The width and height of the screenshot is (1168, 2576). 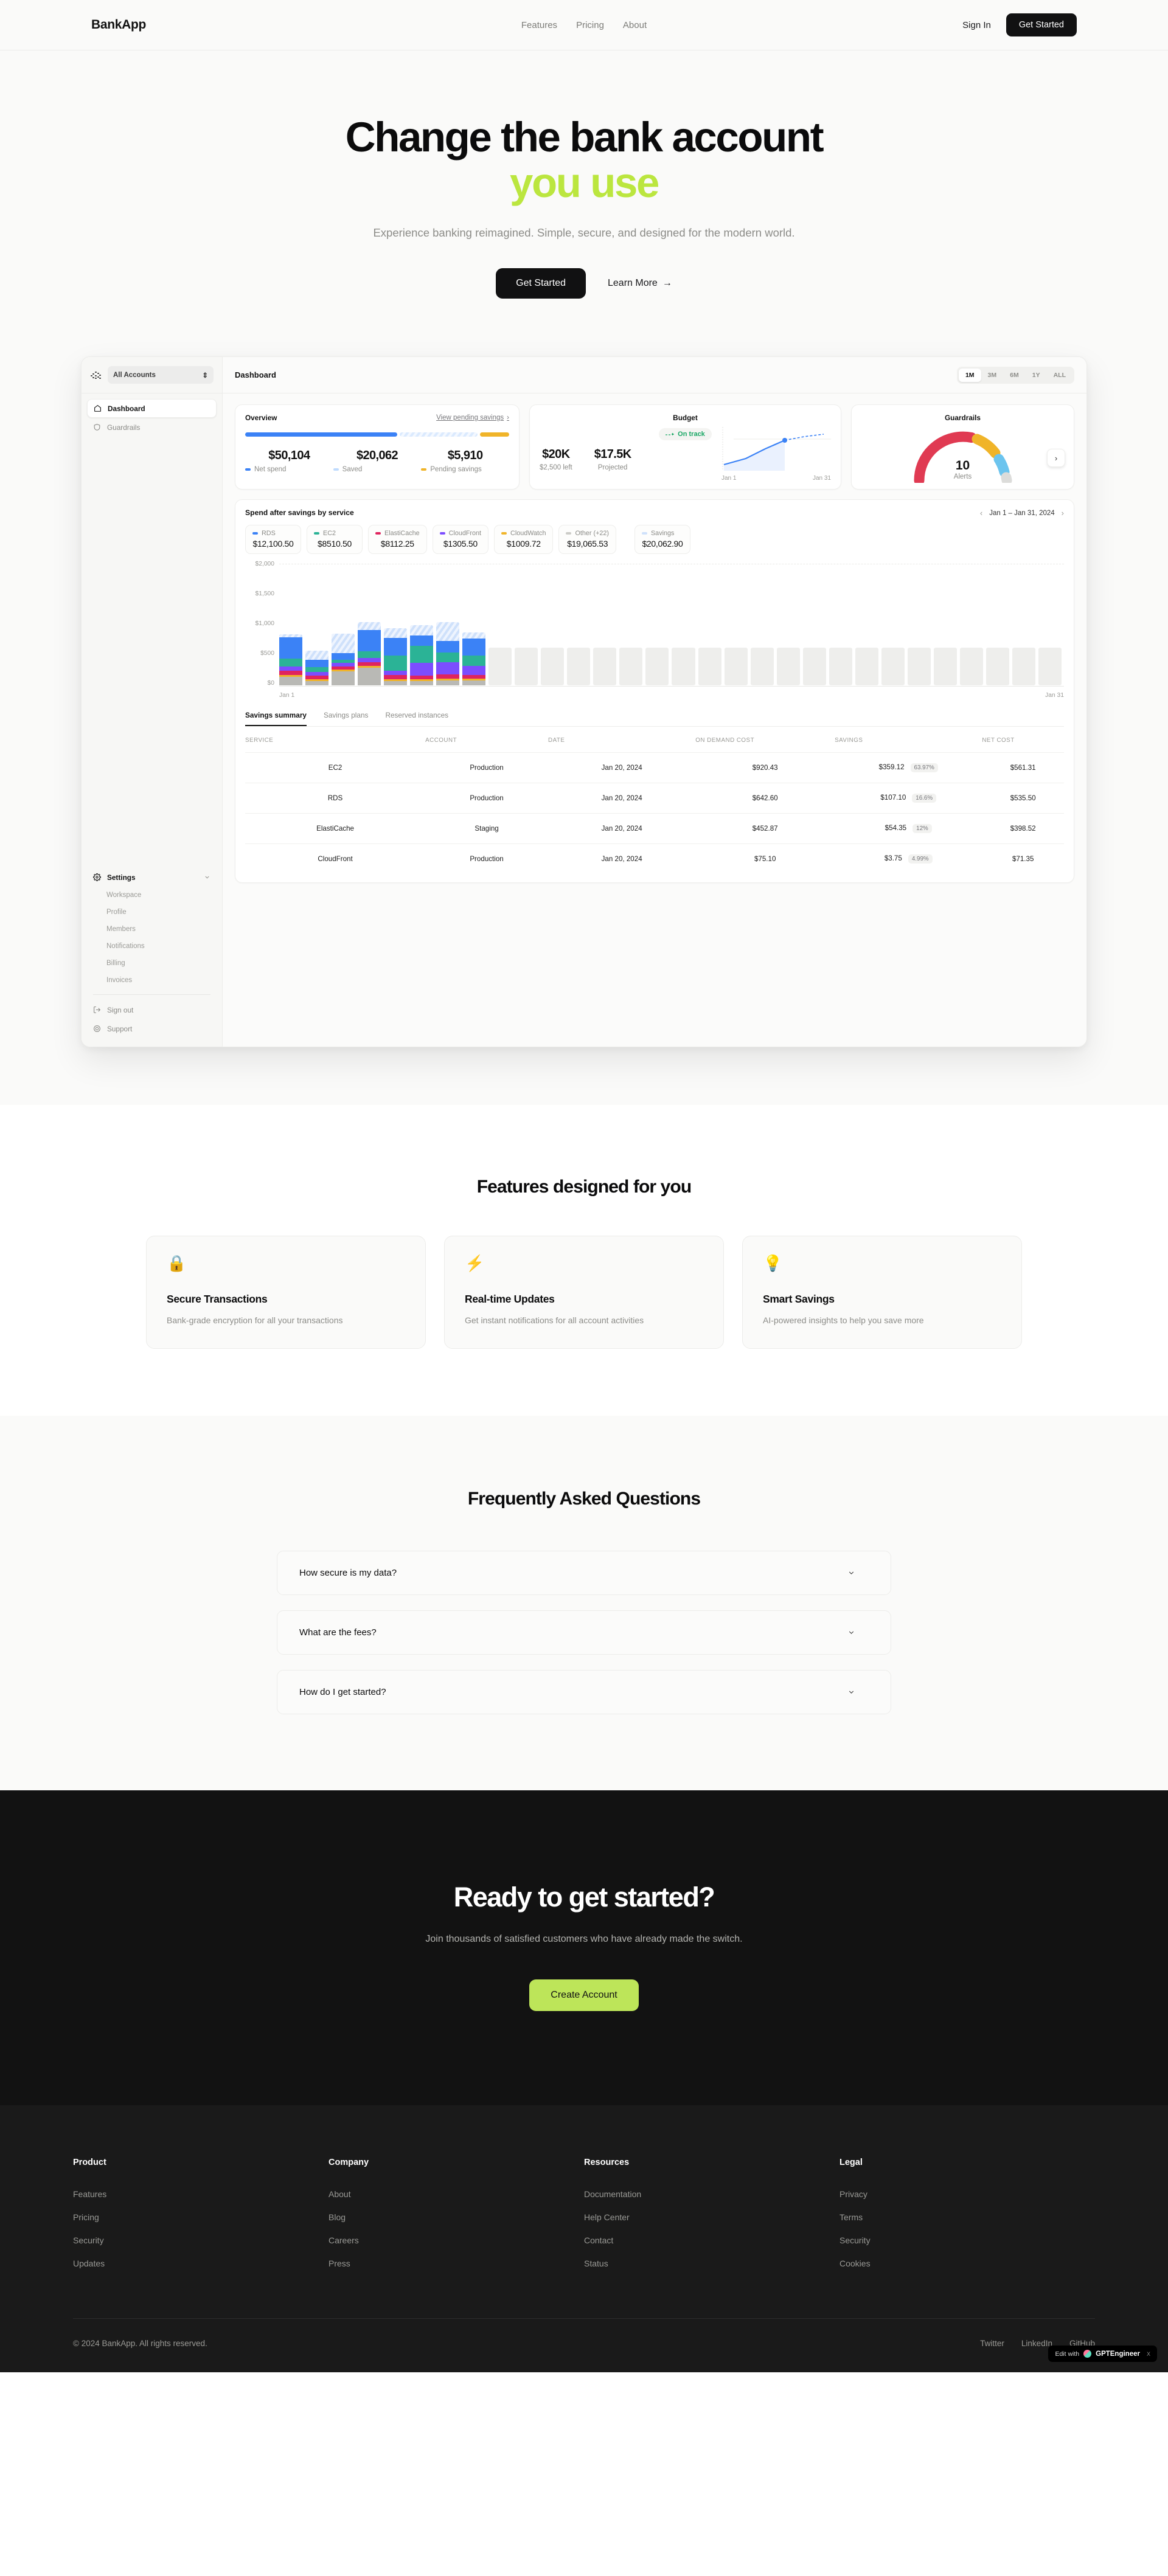 What do you see at coordinates (116, 912) in the screenshot?
I see `sidebar-subitem-profile: Profile` at bounding box center [116, 912].